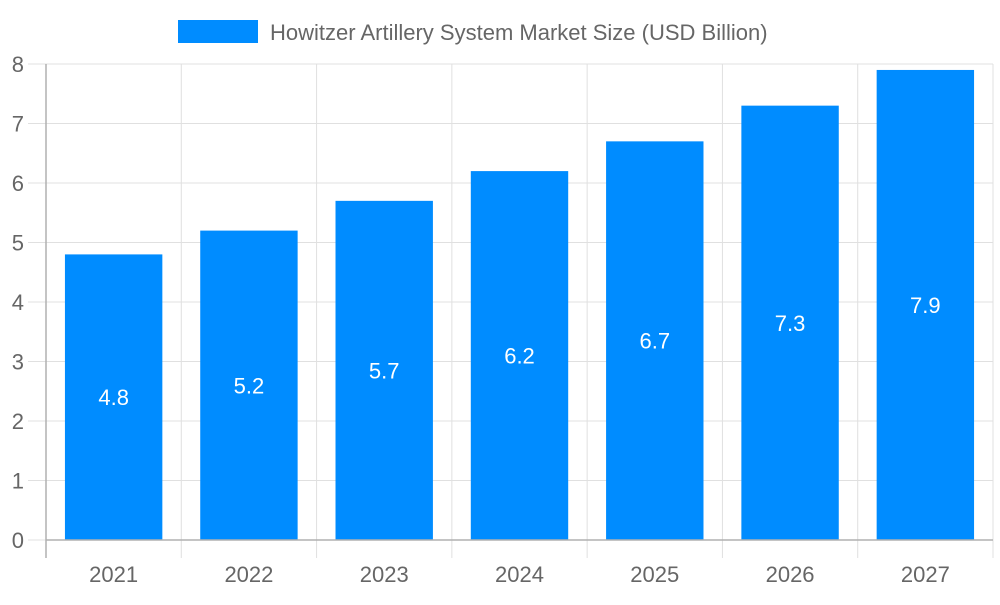 The width and height of the screenshot is (1000, 605). I want to click on y-tick-label: 7, so click(18, 124).